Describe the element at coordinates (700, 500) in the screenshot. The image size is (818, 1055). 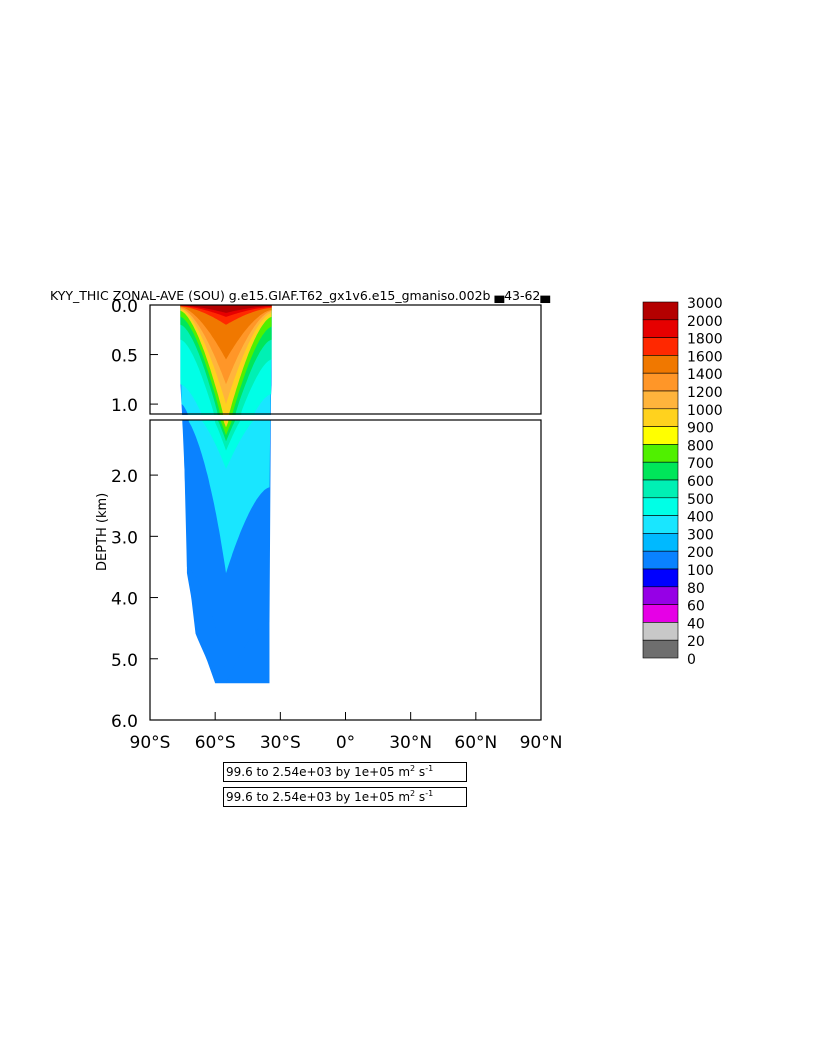
I see `colorbar-label: 500` at that location.